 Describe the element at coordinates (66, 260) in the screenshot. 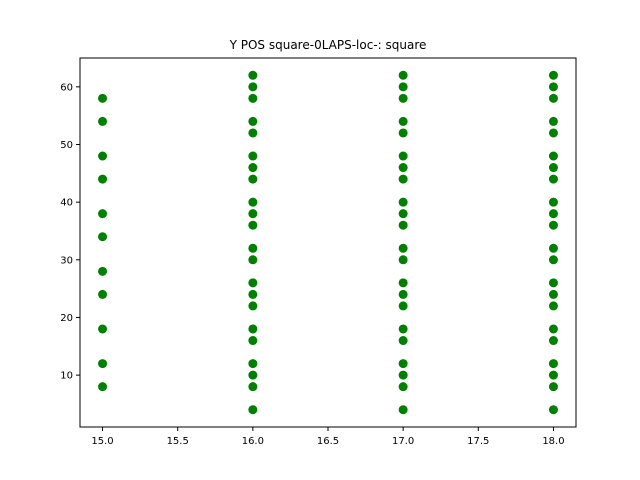

I see `y-tick-label: 30` at that location.